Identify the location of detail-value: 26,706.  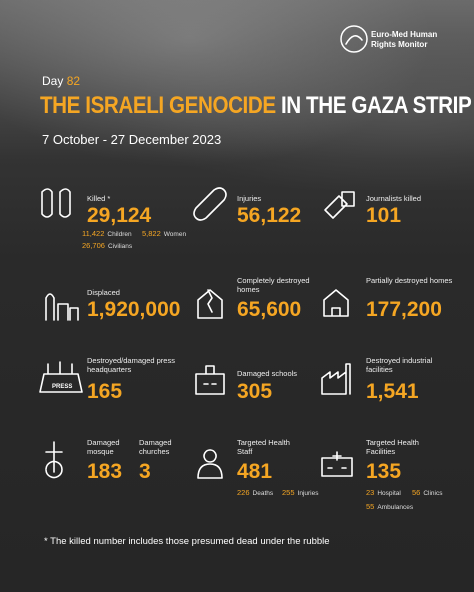
(93, 245).